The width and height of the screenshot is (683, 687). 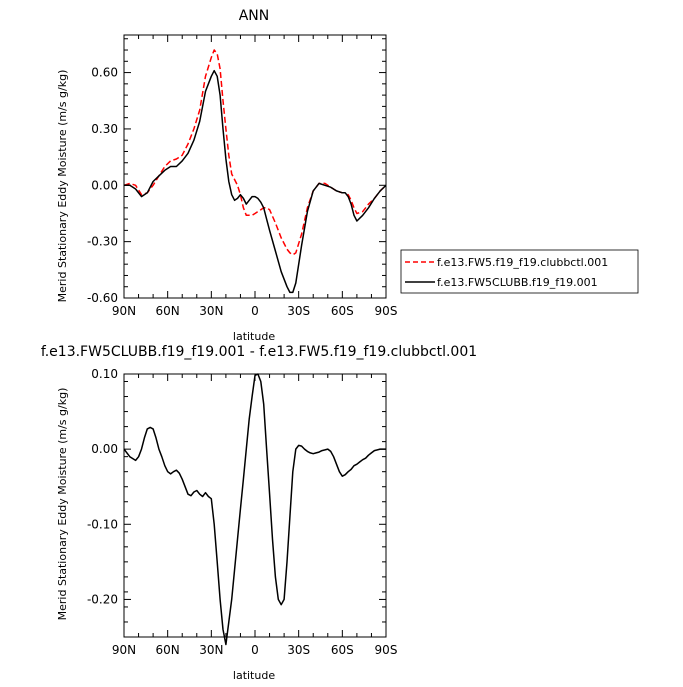 I want to click on top-series-lines, so click(x=255, y=171).